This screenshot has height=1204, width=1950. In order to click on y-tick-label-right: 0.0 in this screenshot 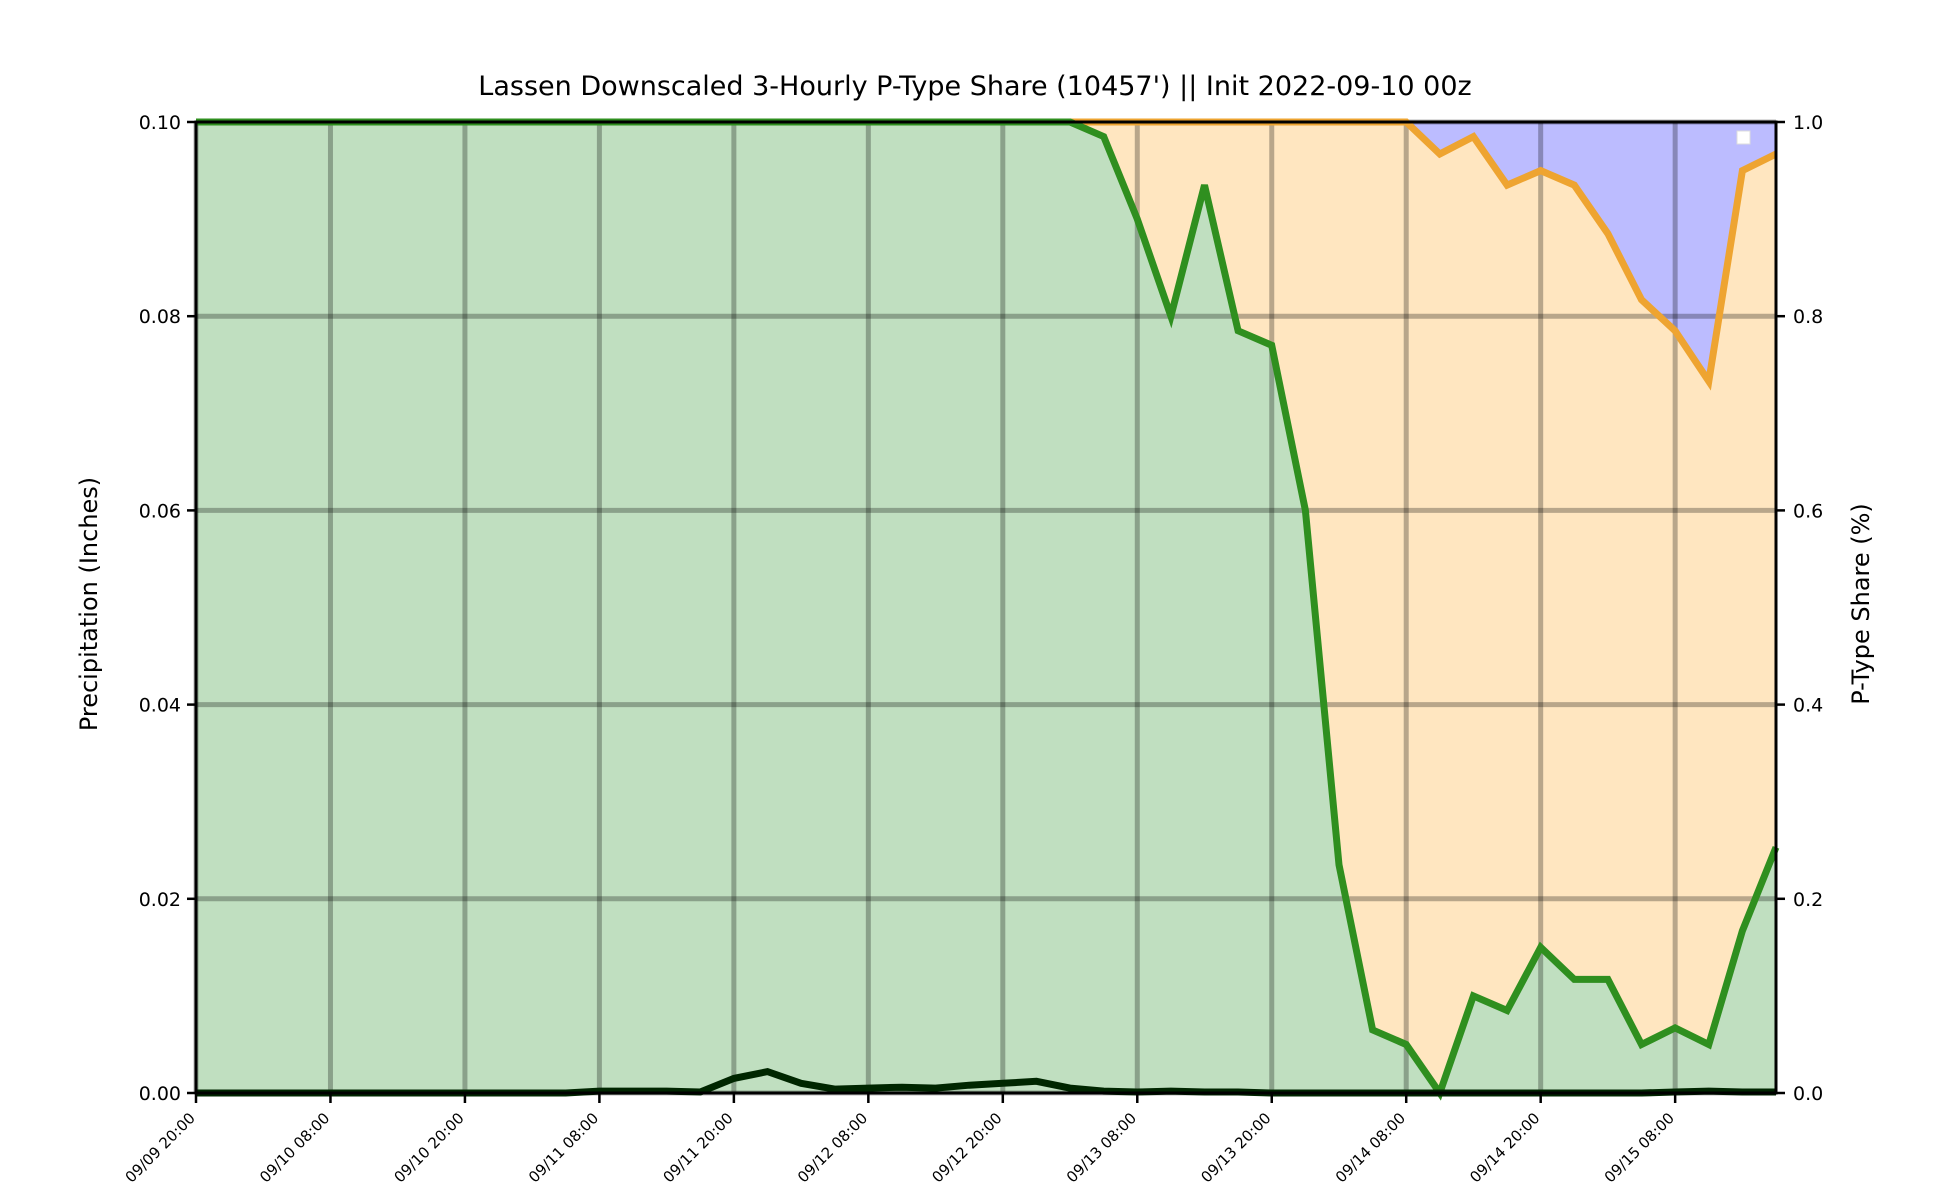, I will do `click(1808, 1094)`.